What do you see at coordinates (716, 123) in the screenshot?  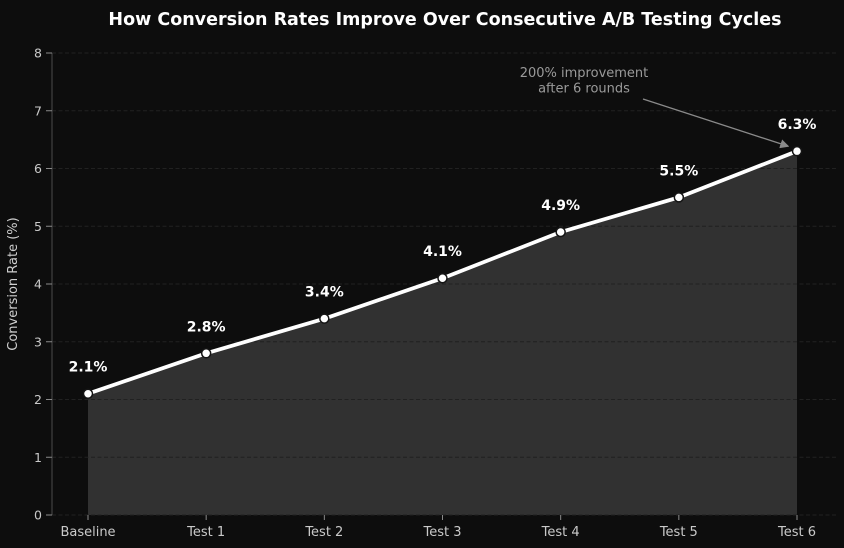 I see `annotation-arrow` at bounding box center [716, 123].